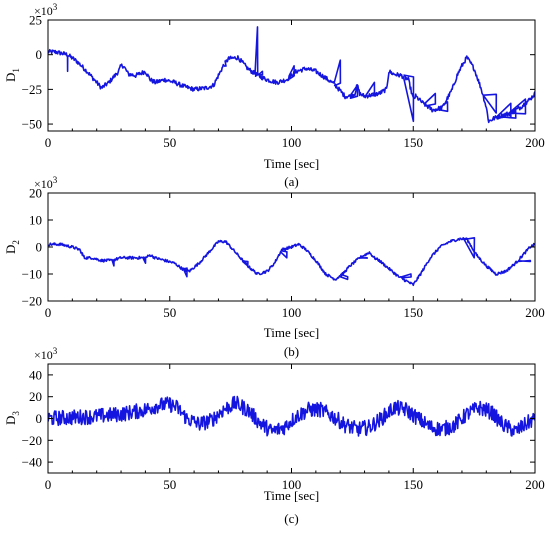  What do you see at coordinates (291, 518) in the screenshot?
I see `panel-caption: (c)` at bounding box center [291, 518].